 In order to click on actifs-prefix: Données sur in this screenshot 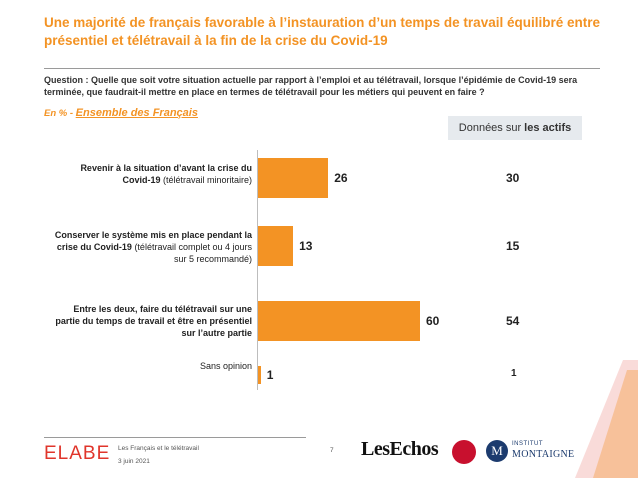, I will do `click(490, 128)`.